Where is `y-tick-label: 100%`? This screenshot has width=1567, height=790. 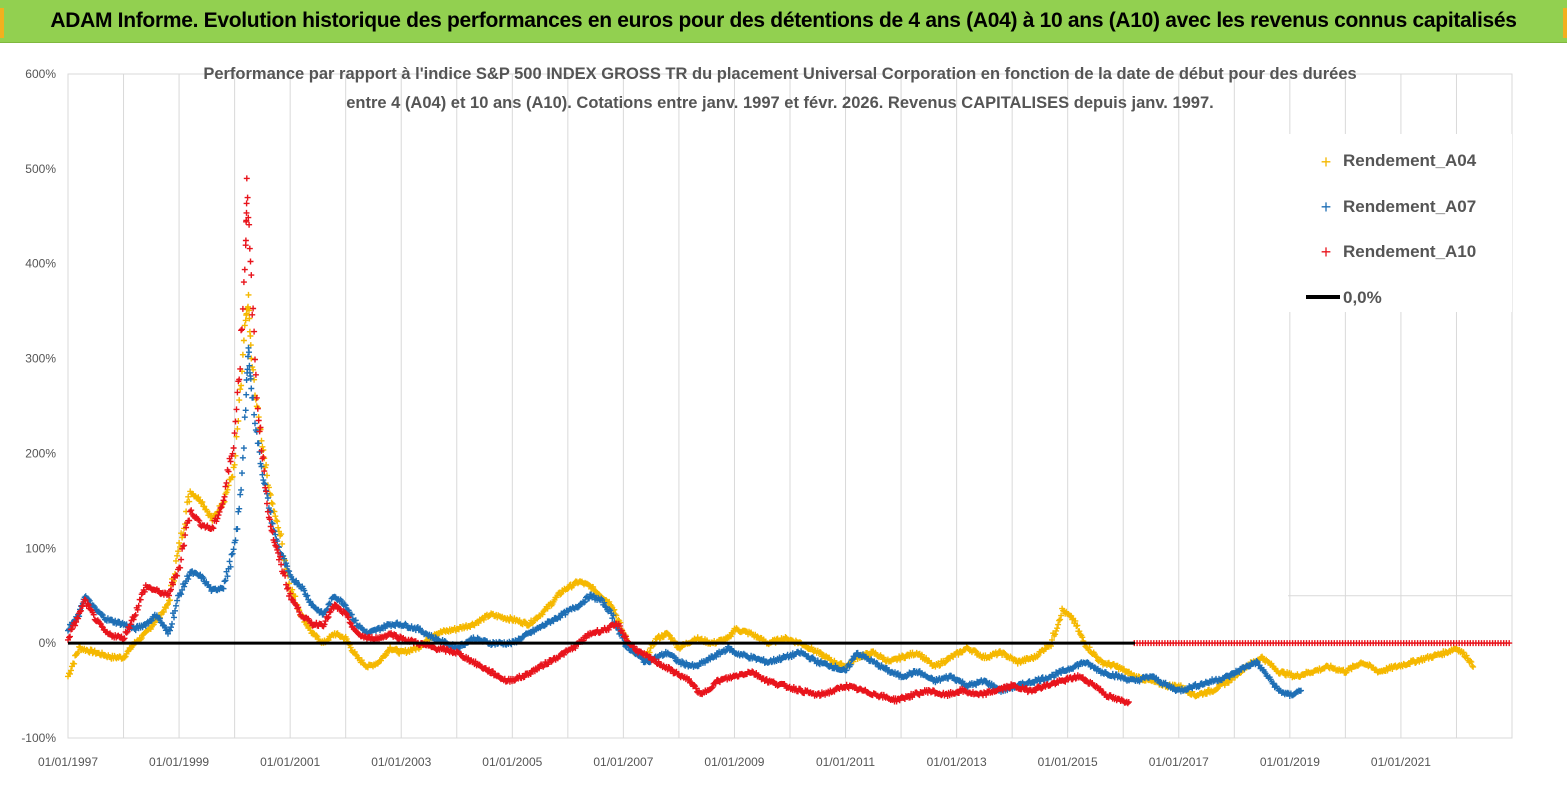
y-tick-label: 100% is located at coordinates (40, 548).